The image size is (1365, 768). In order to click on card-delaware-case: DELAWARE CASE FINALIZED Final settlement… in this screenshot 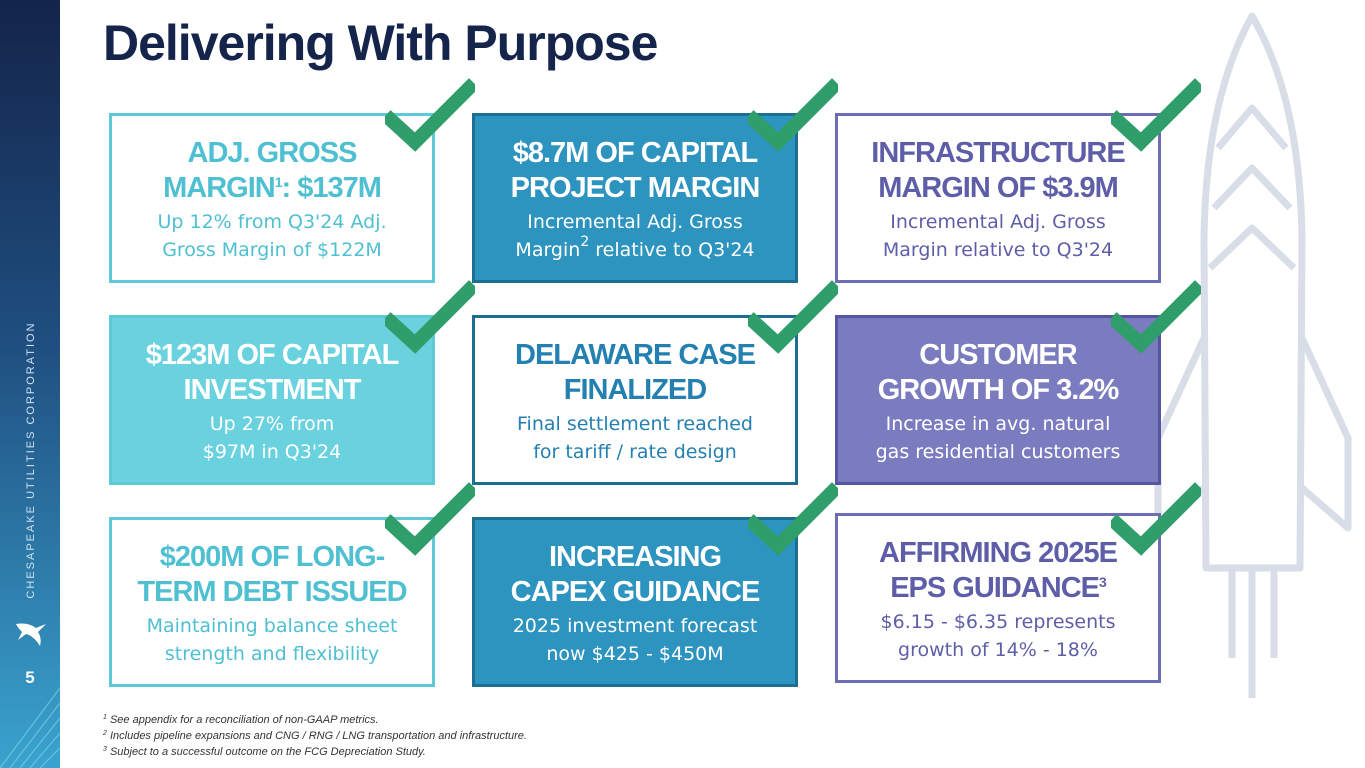, I will do `click(635, 400)`.